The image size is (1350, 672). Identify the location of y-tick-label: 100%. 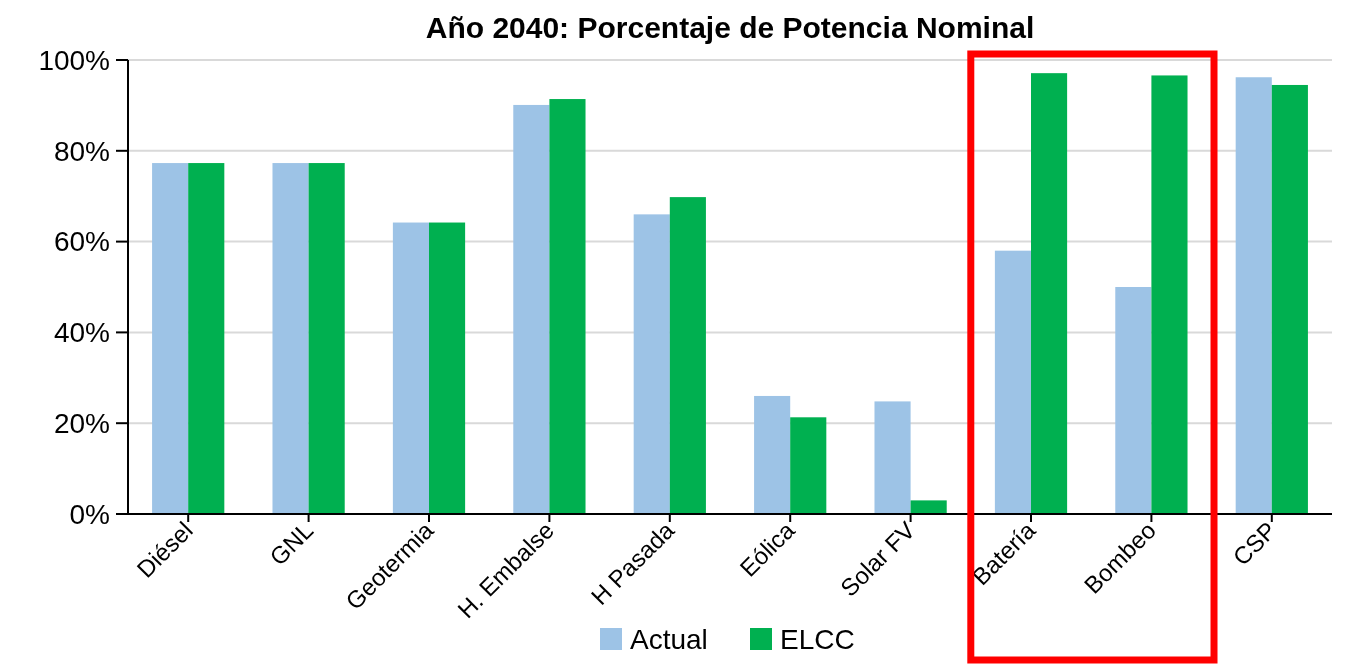
(74, 60).